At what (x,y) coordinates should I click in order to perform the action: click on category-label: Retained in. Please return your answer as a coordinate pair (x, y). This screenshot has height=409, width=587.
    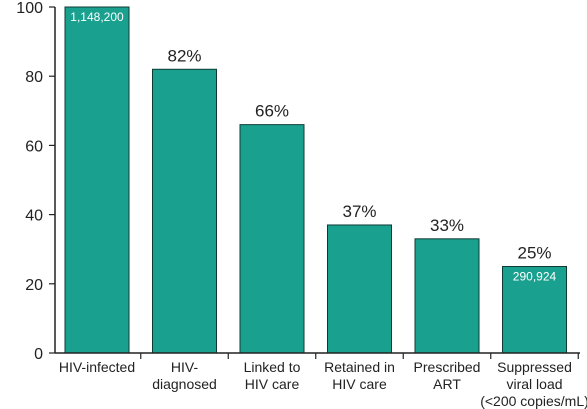
    Looking at the image, I should click on (359, 367).